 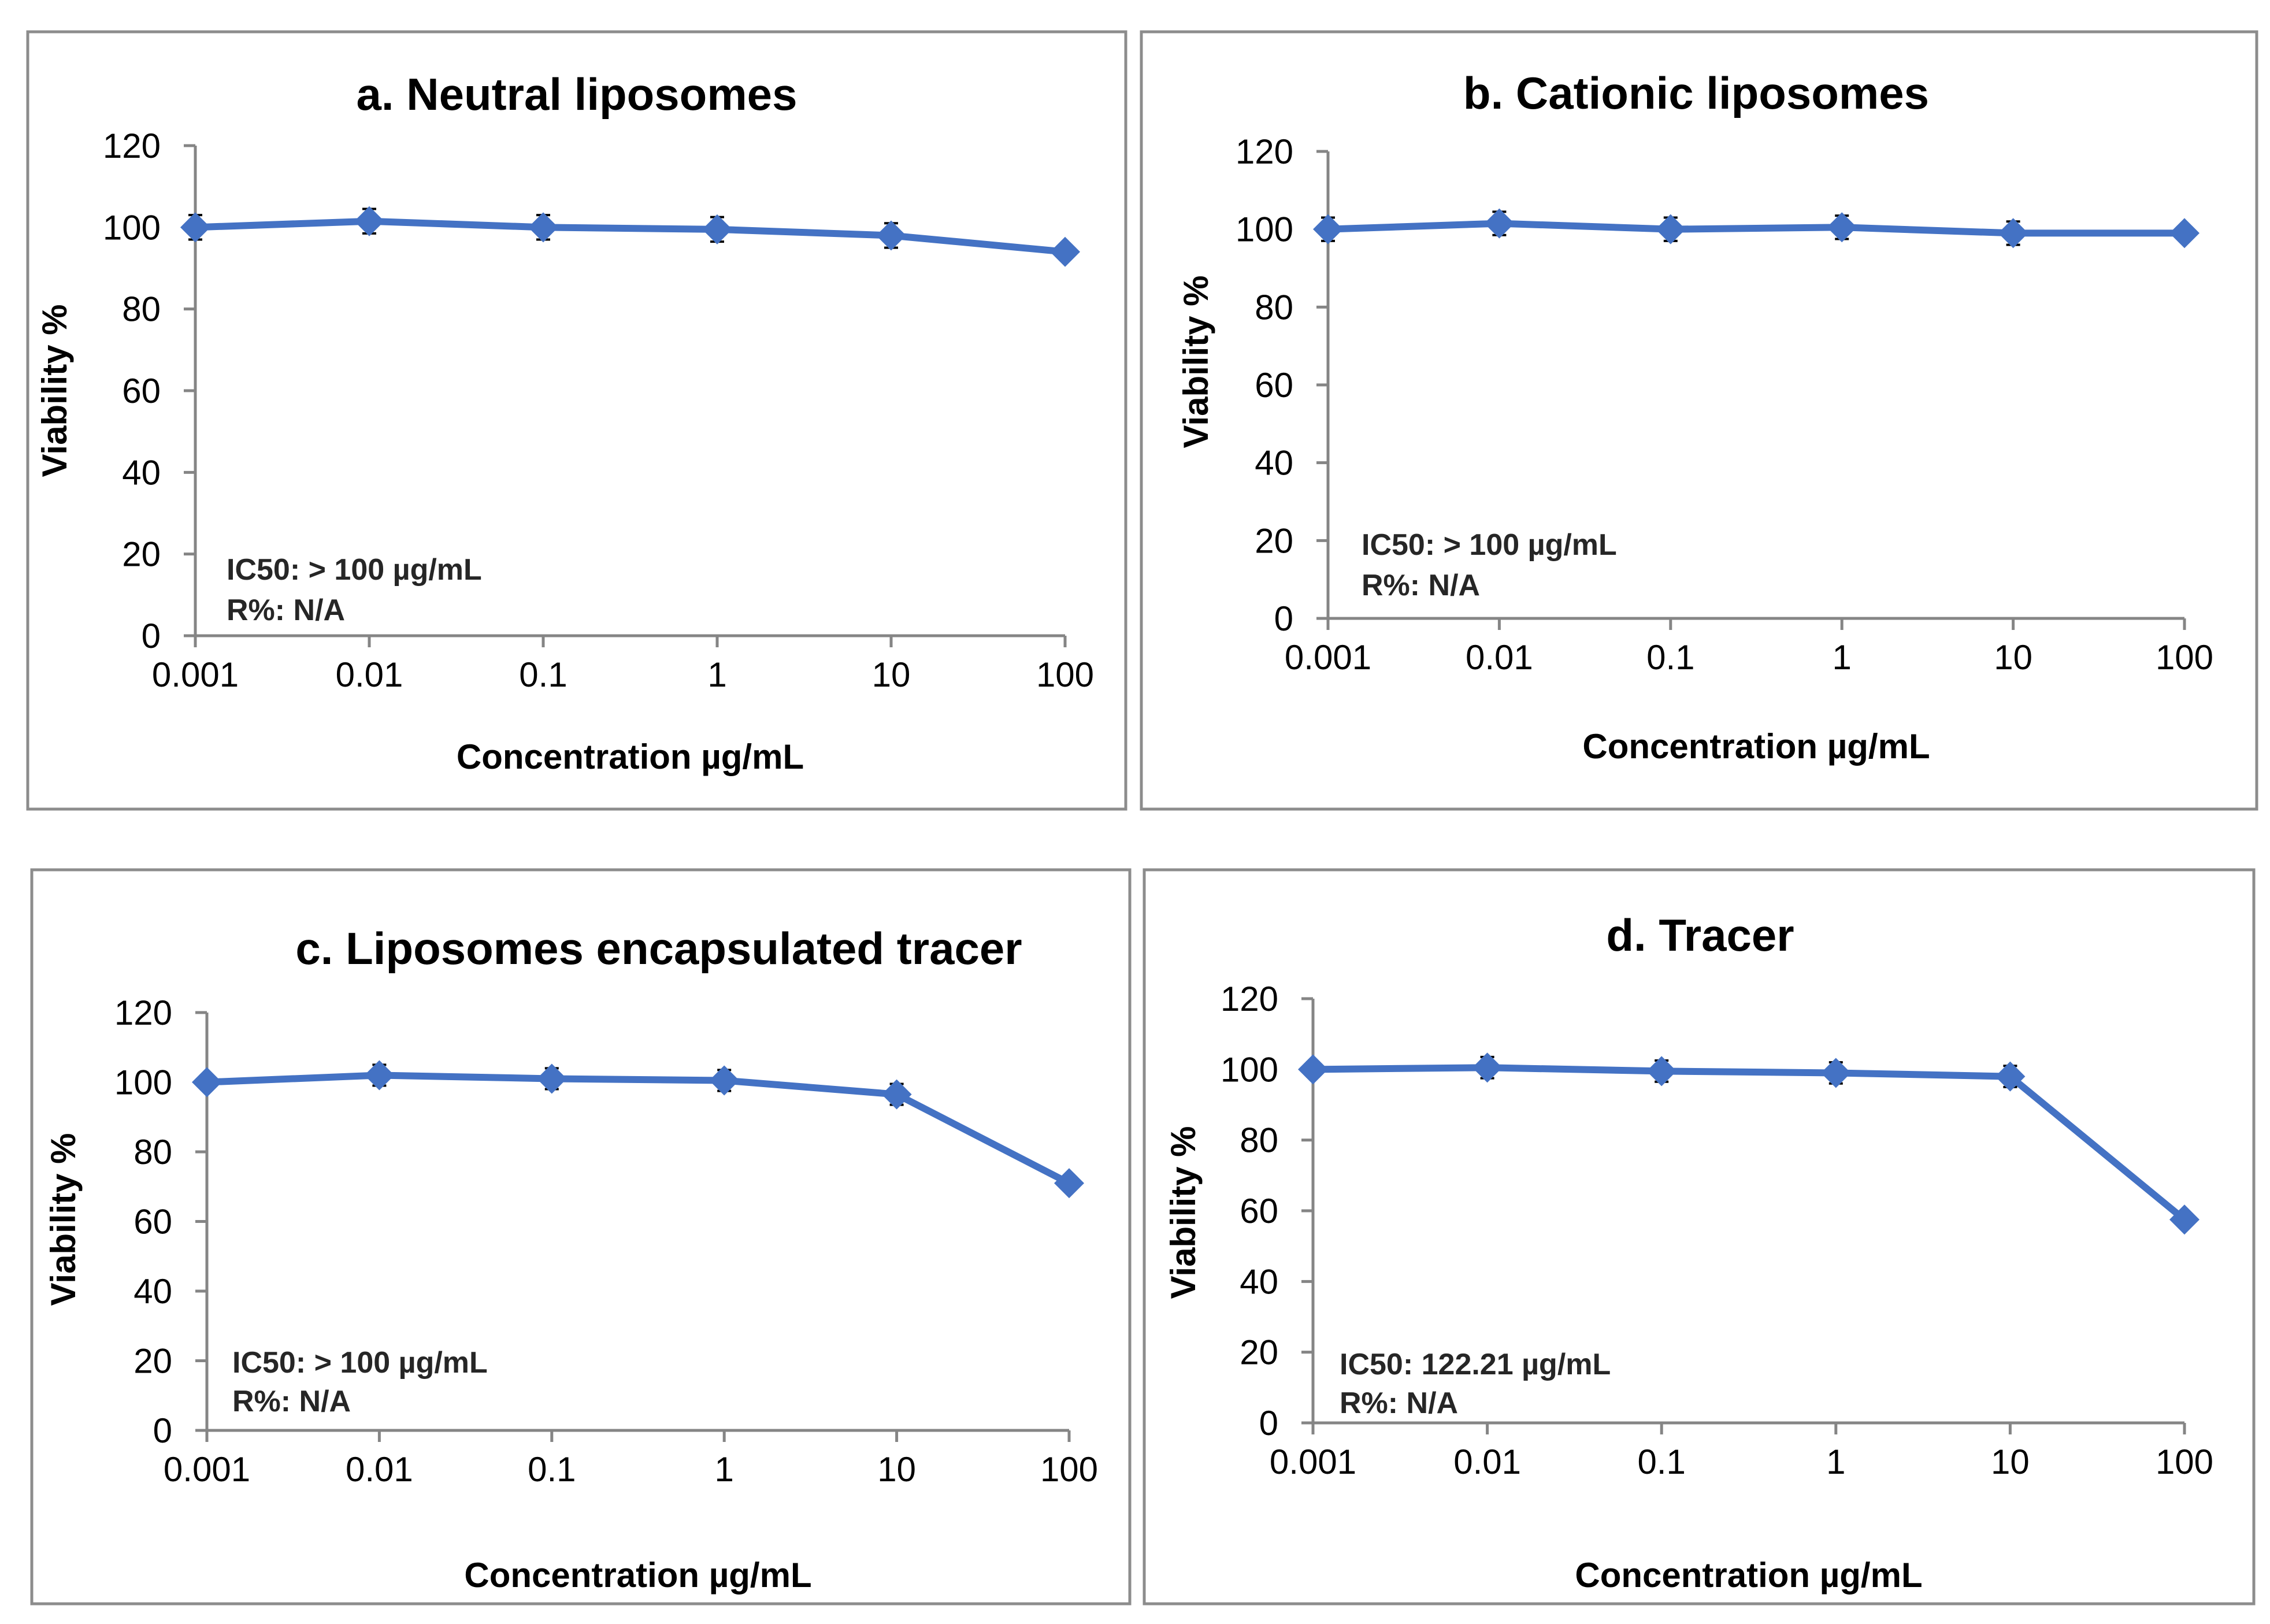 I want to click on chart-title: d. Tracer, so click(x=1700, y=935).